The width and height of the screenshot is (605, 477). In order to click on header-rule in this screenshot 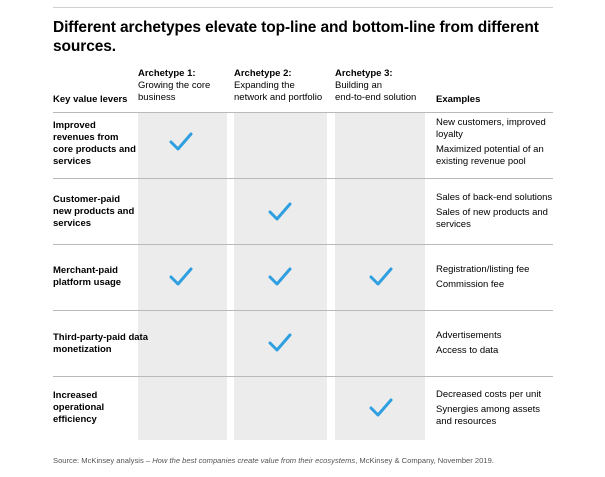, I will do `click(303, 112)`.